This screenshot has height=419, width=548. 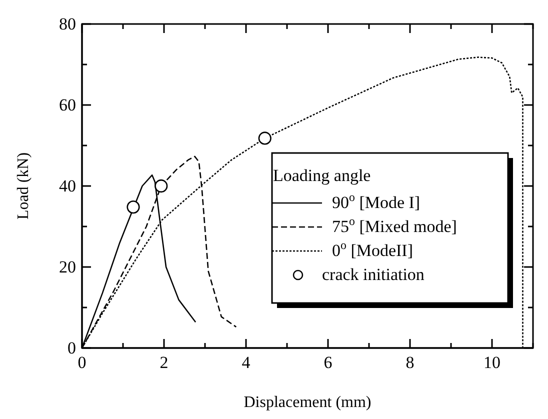 I want to click on legend-label: 0$^{o}$ [ModeII], so click(x=373, y=249).